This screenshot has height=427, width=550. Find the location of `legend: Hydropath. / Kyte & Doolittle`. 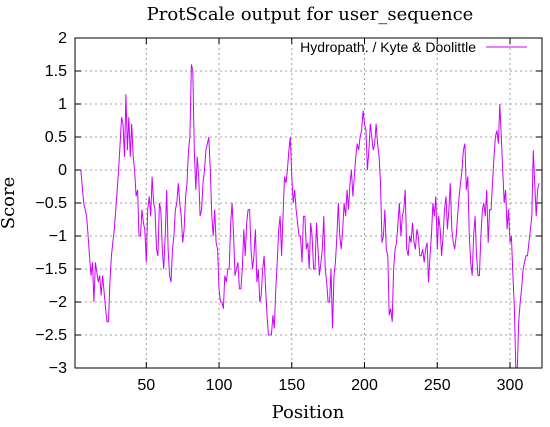

legend: Hydropath. / Kyte & Doolittle is located at coordinates (413, 47).